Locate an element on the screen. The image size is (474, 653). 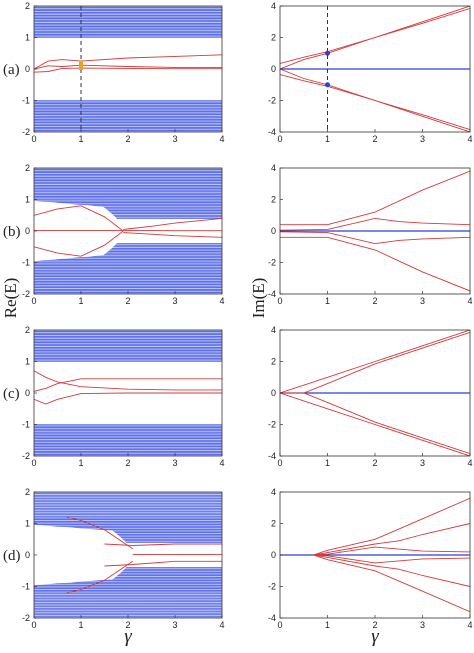
ylabel-right: Im(E) is located at coordinates (258, 298).